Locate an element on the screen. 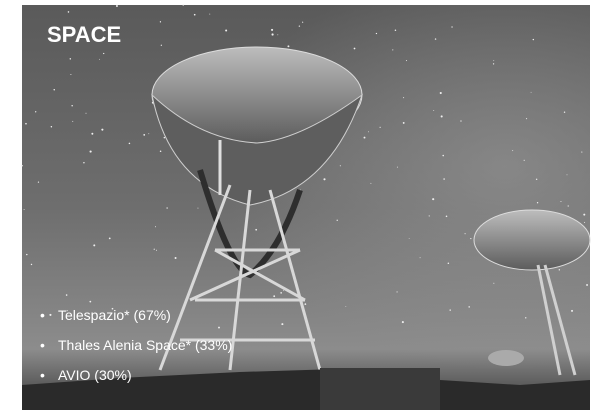 This screenshot has height=413, width=595. bullet-text: Thales Alenia Space* (33%) is located at coordinates (145, 345).